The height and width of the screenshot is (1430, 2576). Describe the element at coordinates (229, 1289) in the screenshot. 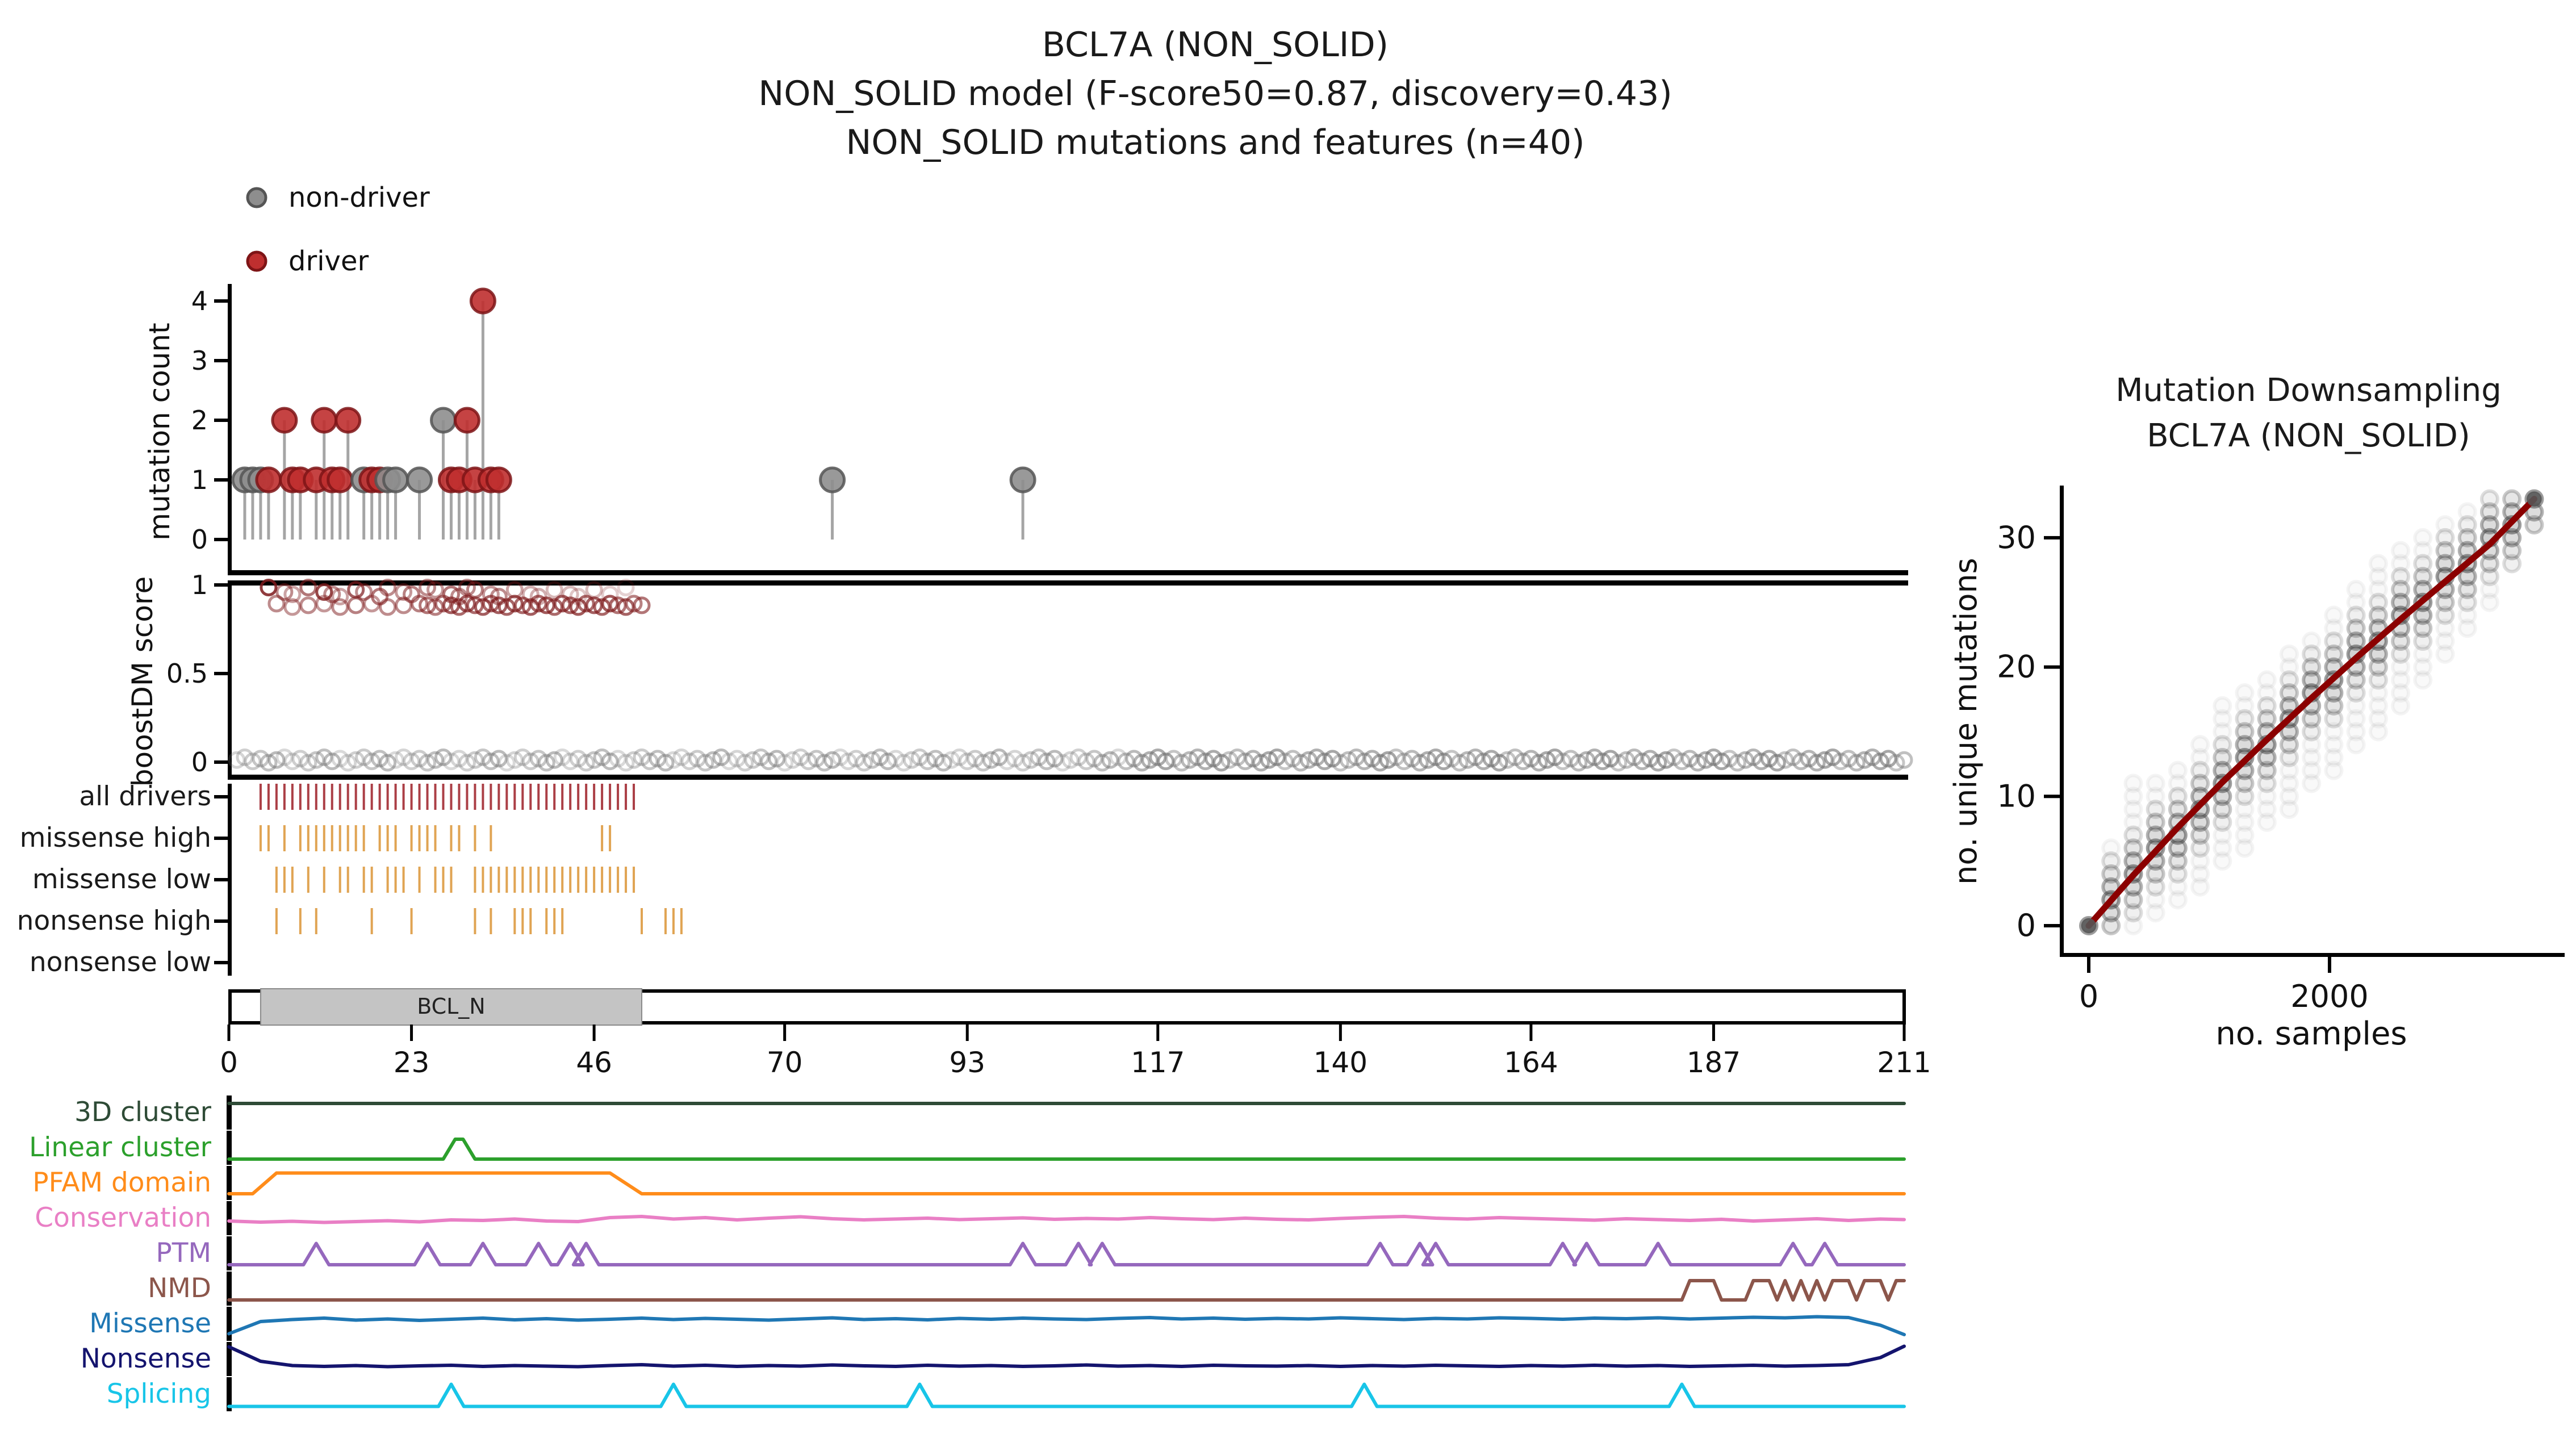

I see `feature-spine-segment` at that location.